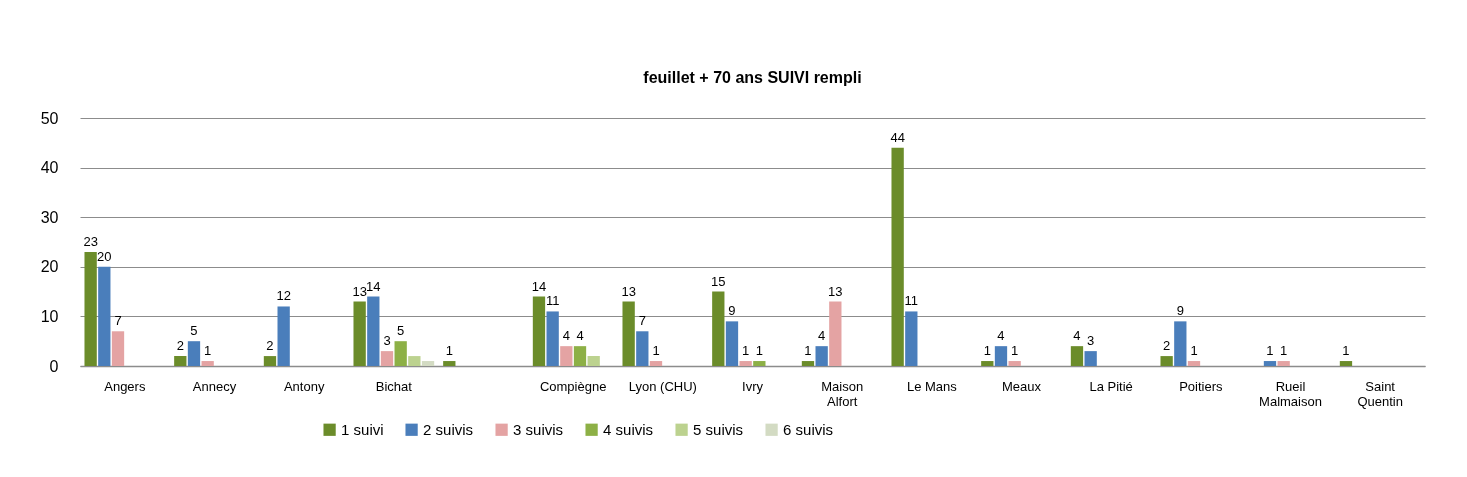 The width and height of the screenshot is (1467, 477). Describe the element at coordinates (49, 316) in the screenshot. I see `y-tick-label: 10` at that location.